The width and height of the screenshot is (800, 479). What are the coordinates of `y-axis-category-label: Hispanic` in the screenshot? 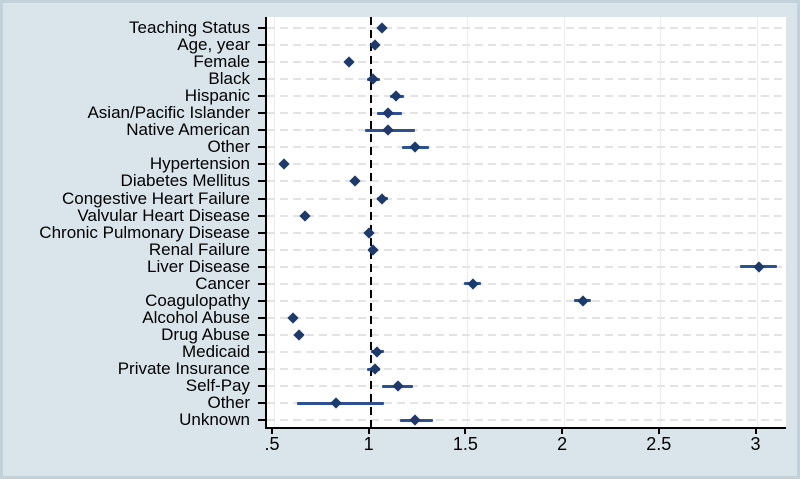 It's located at (217, 96).